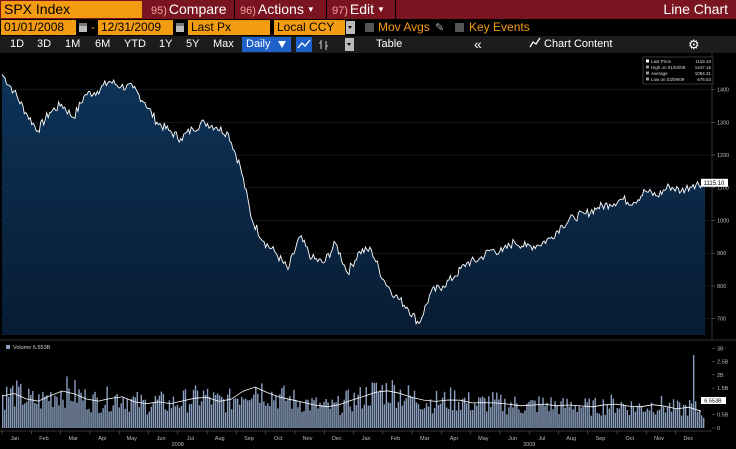 The width and height of the screenshot is (736, 449). Describe the element at coordinates (71, 9) in the screenshot. I see `ticker-field: SPX Index` at that location.